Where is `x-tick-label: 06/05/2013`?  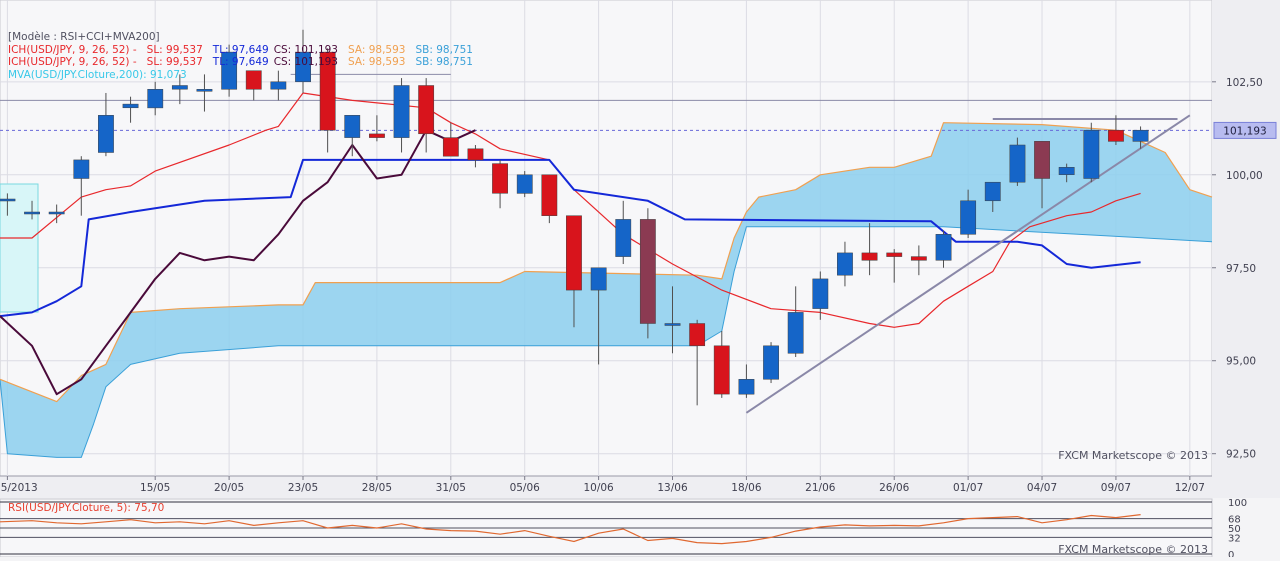 x-tick-label: 06/05/2013 is located at coordinates (19, 488).